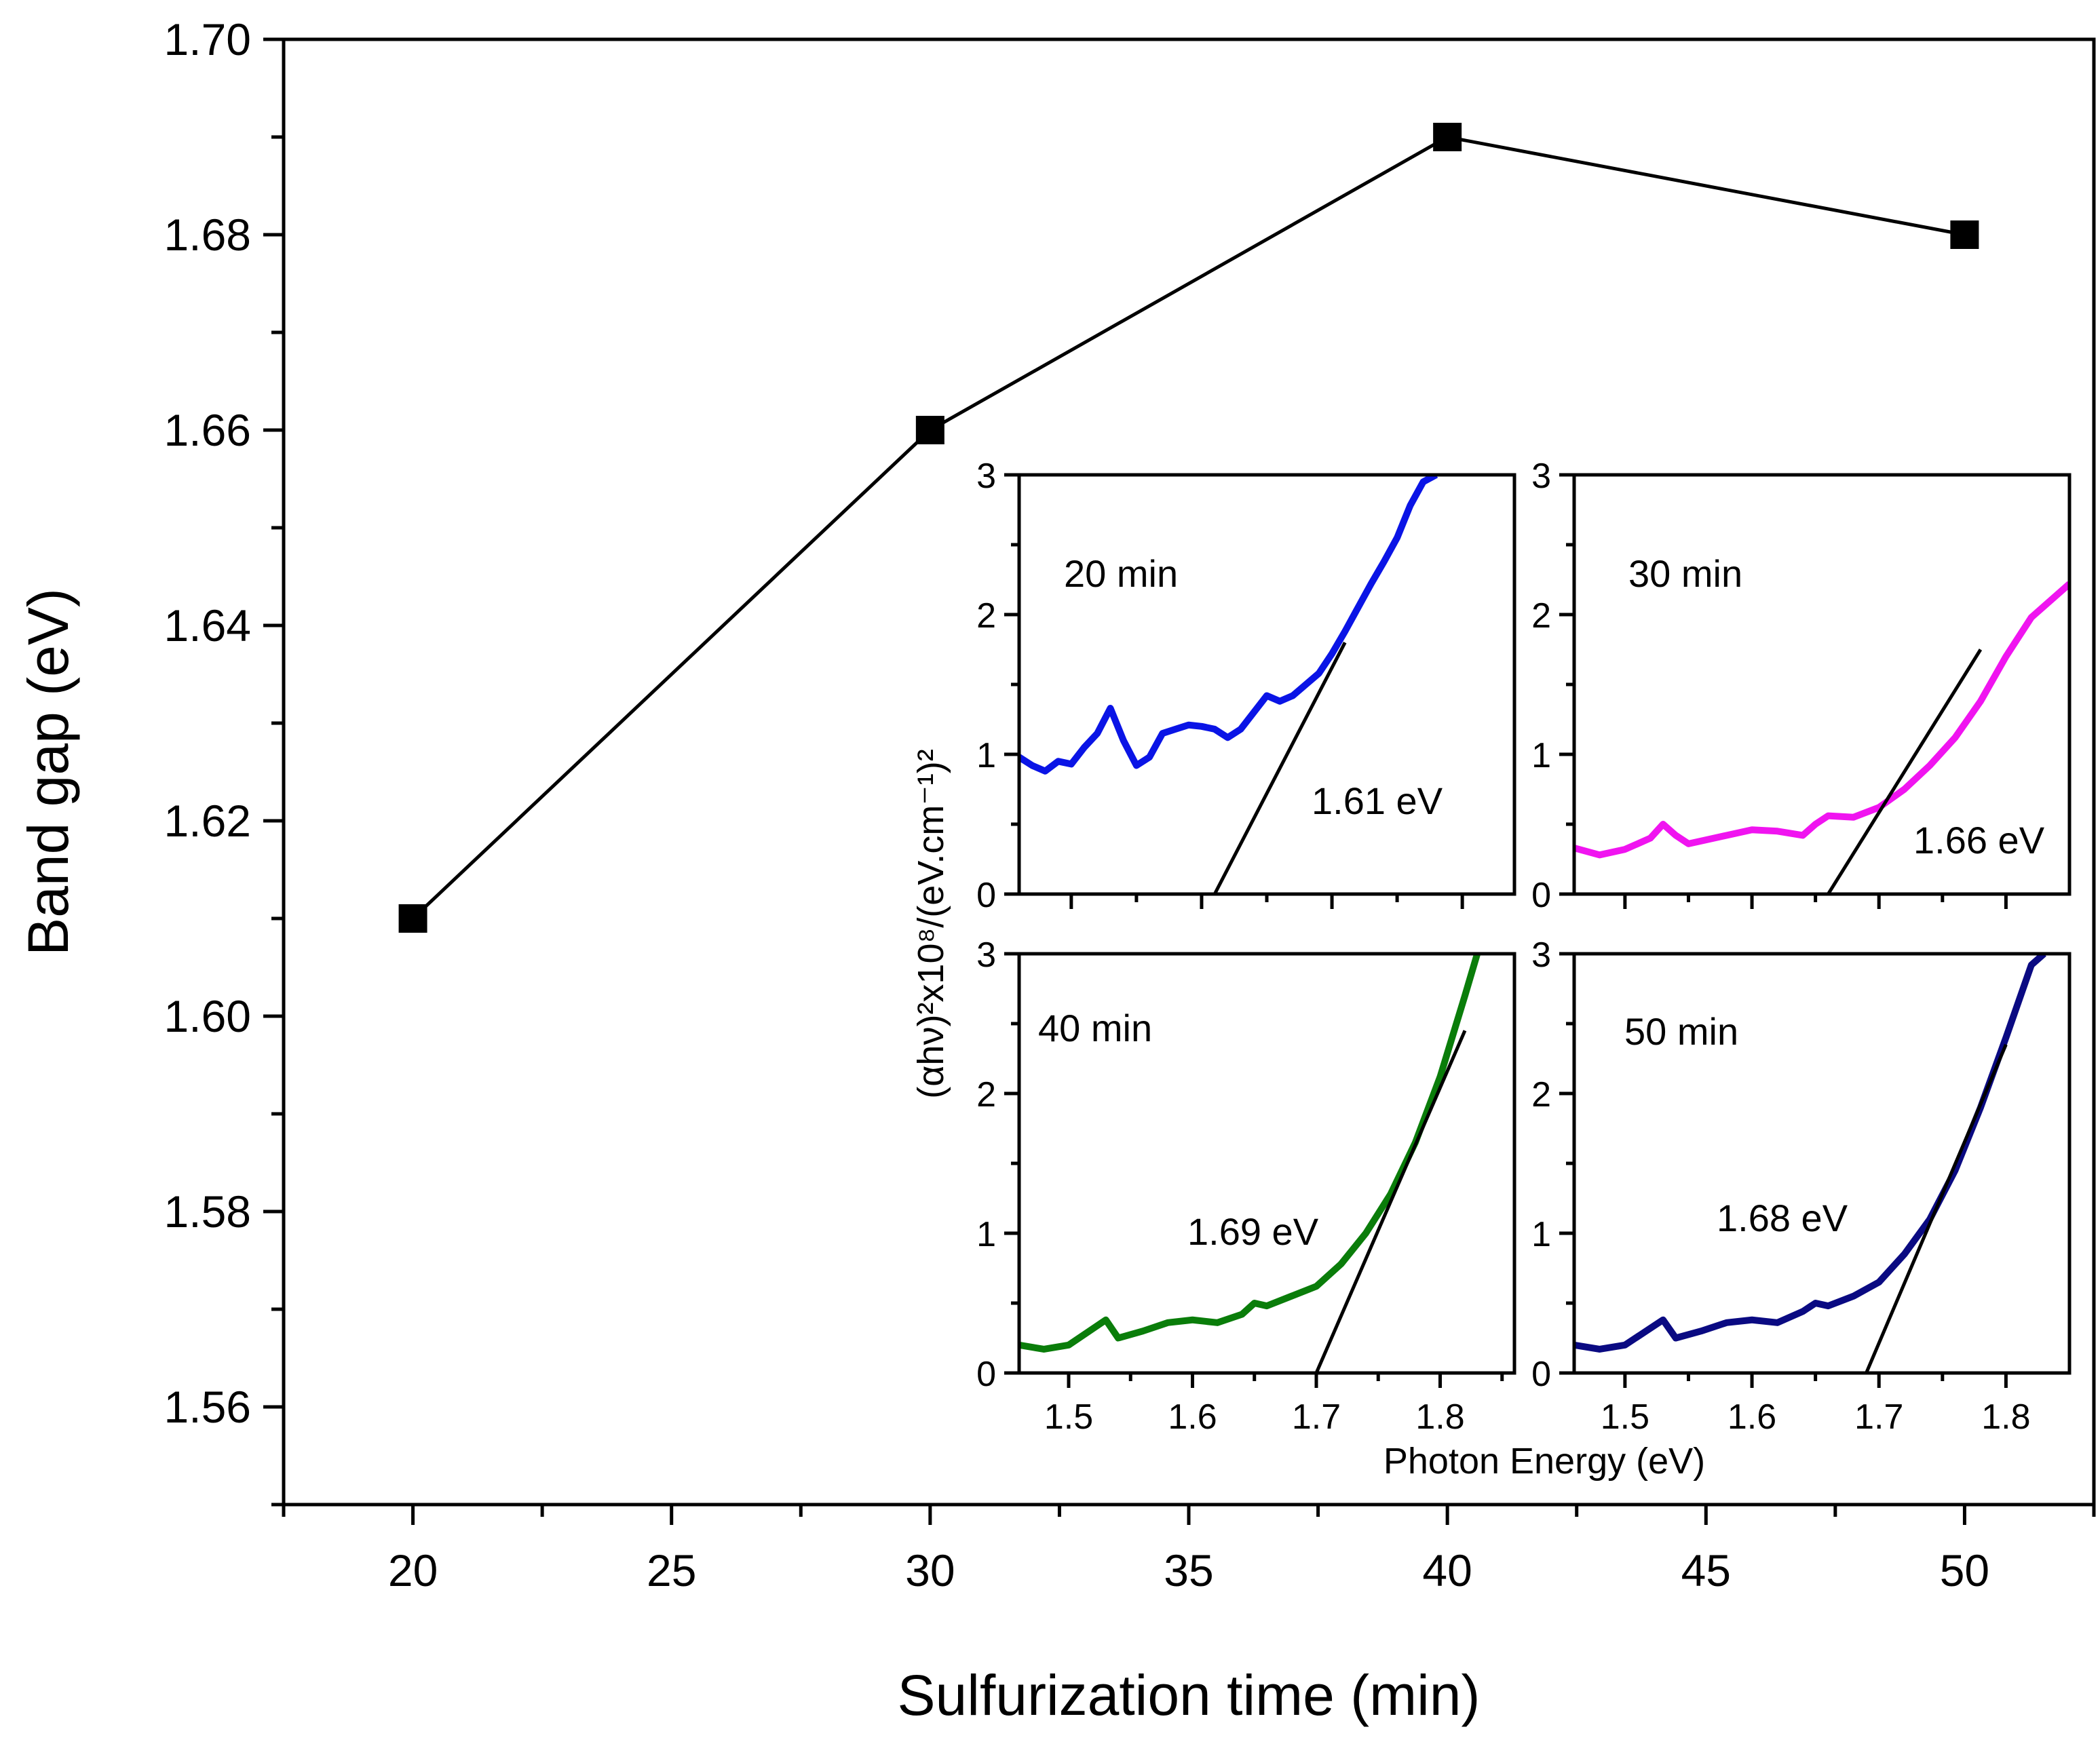 The width and height of the screenshot is (2100, 1742). I want to click on inset-x-axis-title: Photon Energy (eV), so click(1544, 1461).